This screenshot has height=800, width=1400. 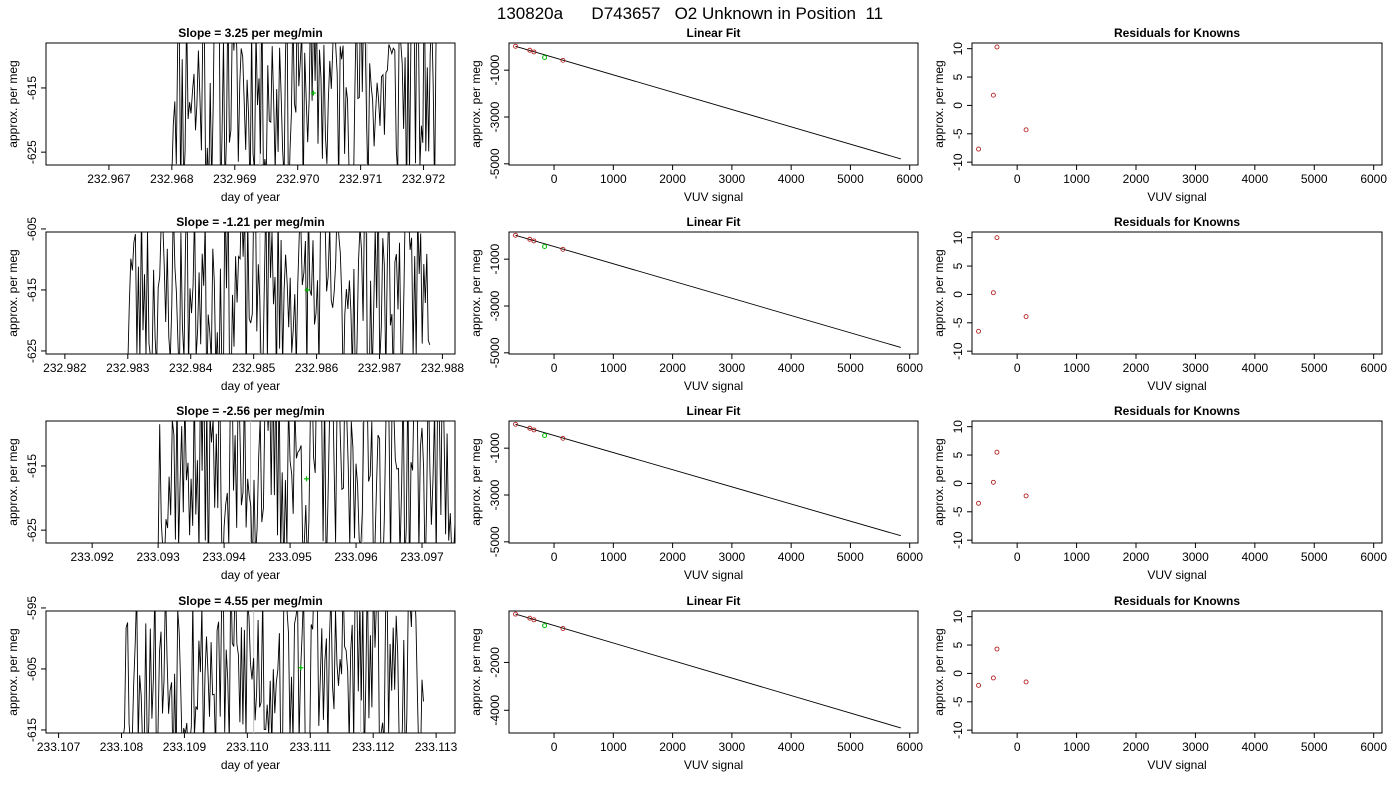 What do you see at coordinates (185, 747) in the screenshot?
I see `x-tick-label: 233.109` at bounding box center [185, 747].